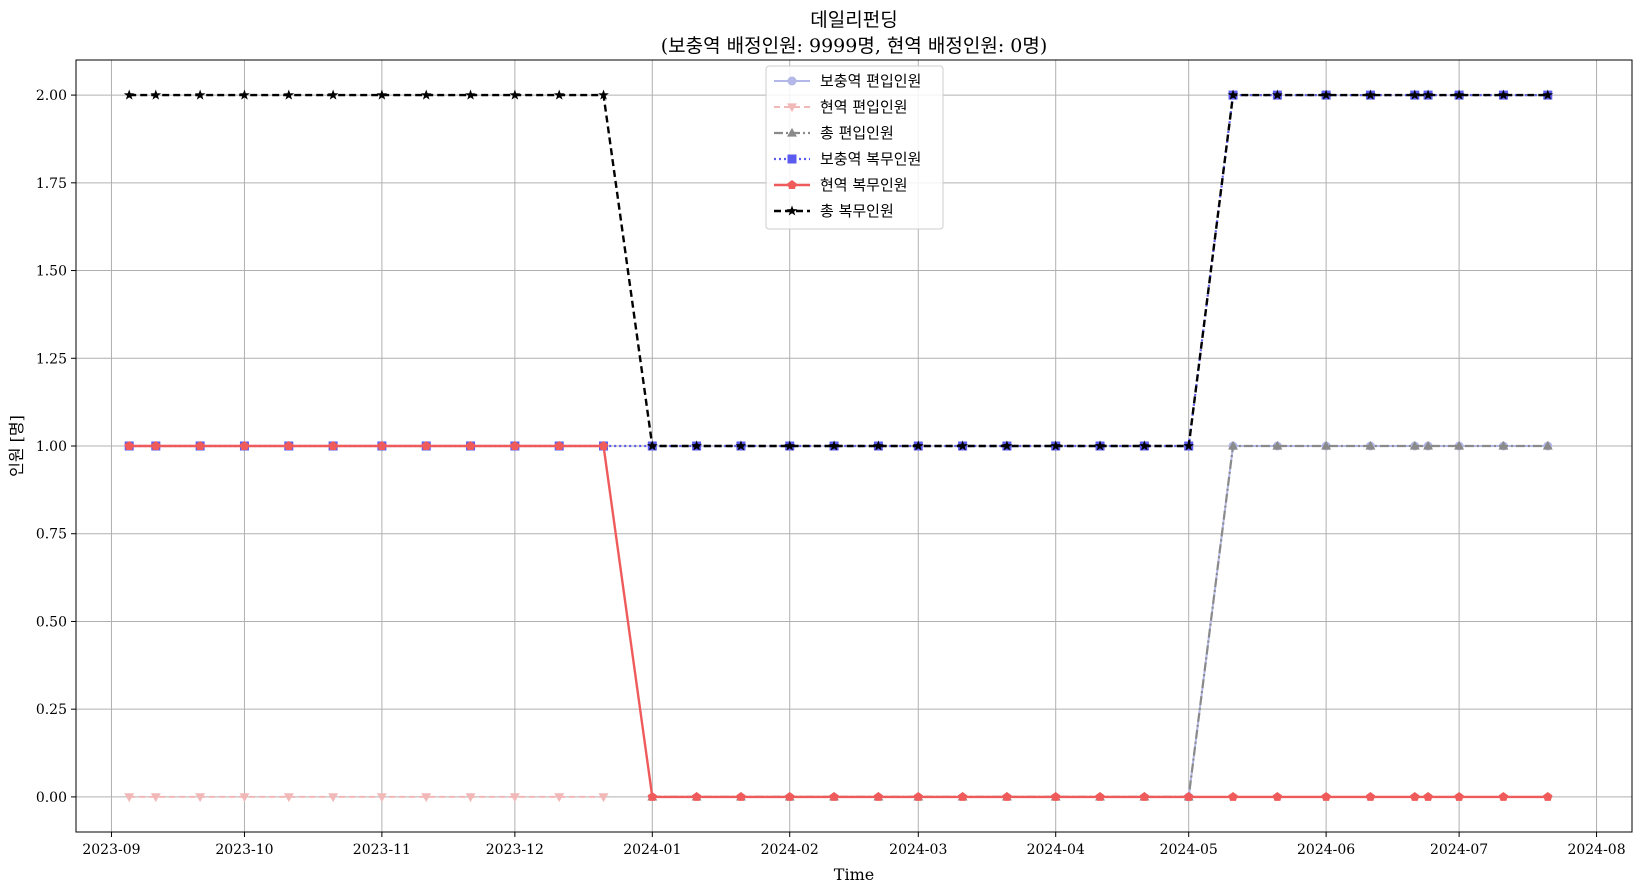  I want to click on y-tick-label: 1.25, so click(51, 359).